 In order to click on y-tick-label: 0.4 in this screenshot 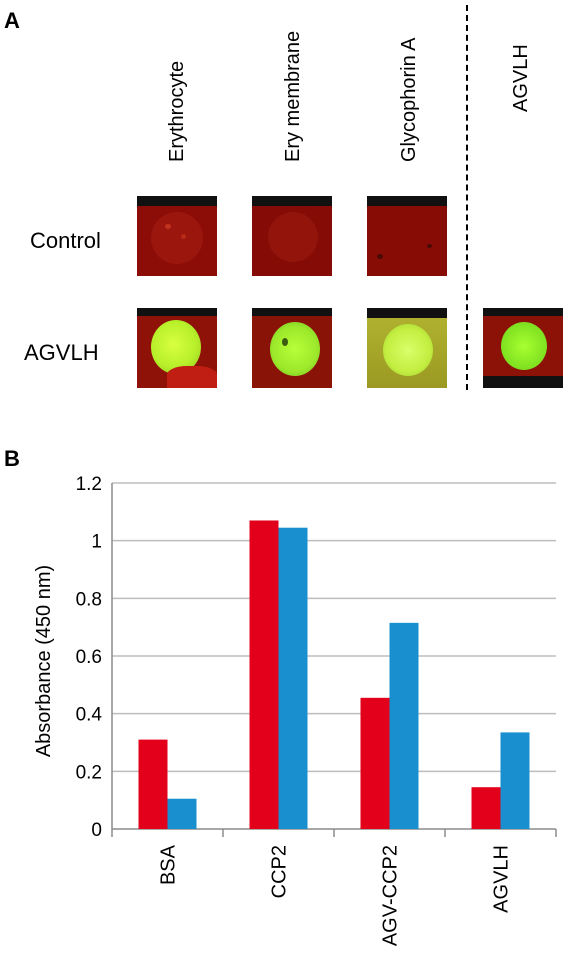, I will do `click(89, 715)`.